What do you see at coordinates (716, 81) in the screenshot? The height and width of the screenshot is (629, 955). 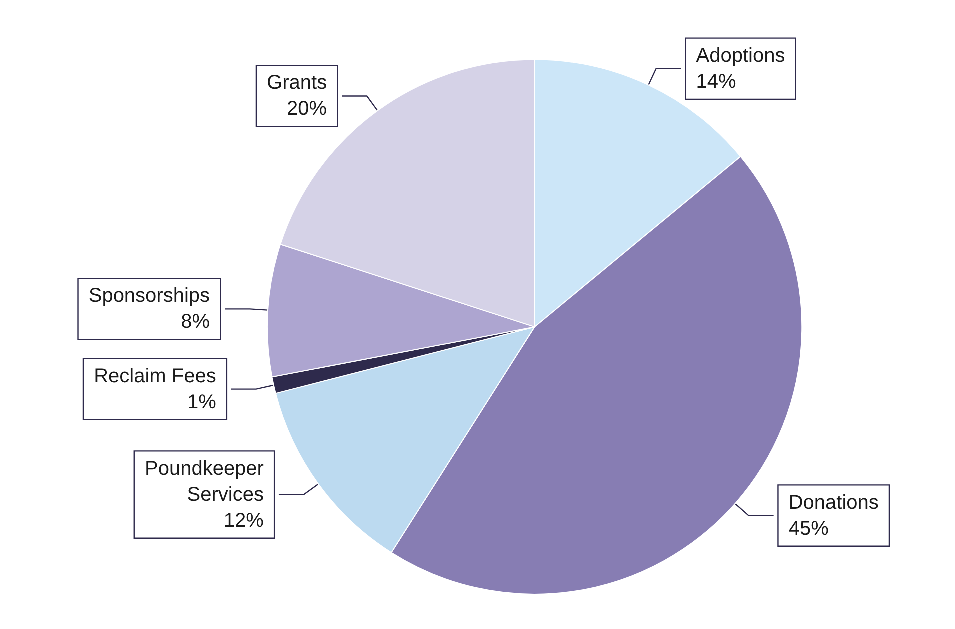 I see `data-label: 14%` at bounding box center [716, 81].